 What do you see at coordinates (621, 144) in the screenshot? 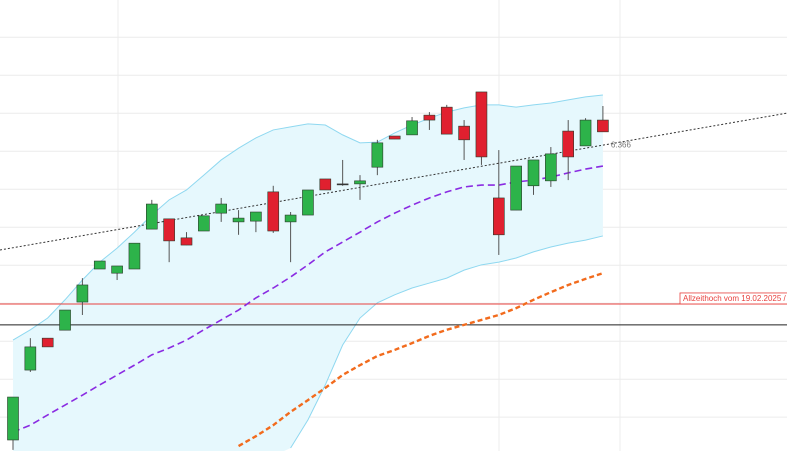
I see `trendline-label: 6.366` at bounding box center [621, 144].